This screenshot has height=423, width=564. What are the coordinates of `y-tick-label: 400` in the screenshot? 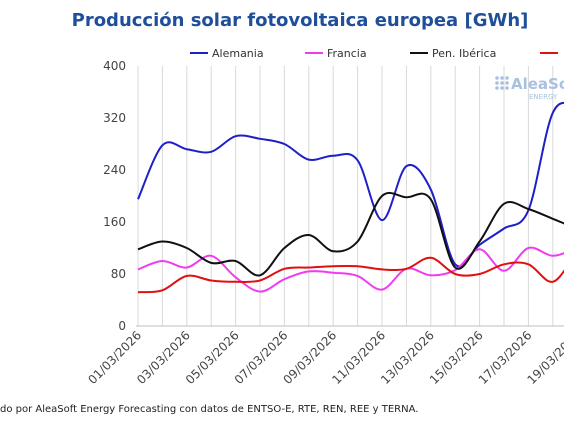 It's located at (114, 66).